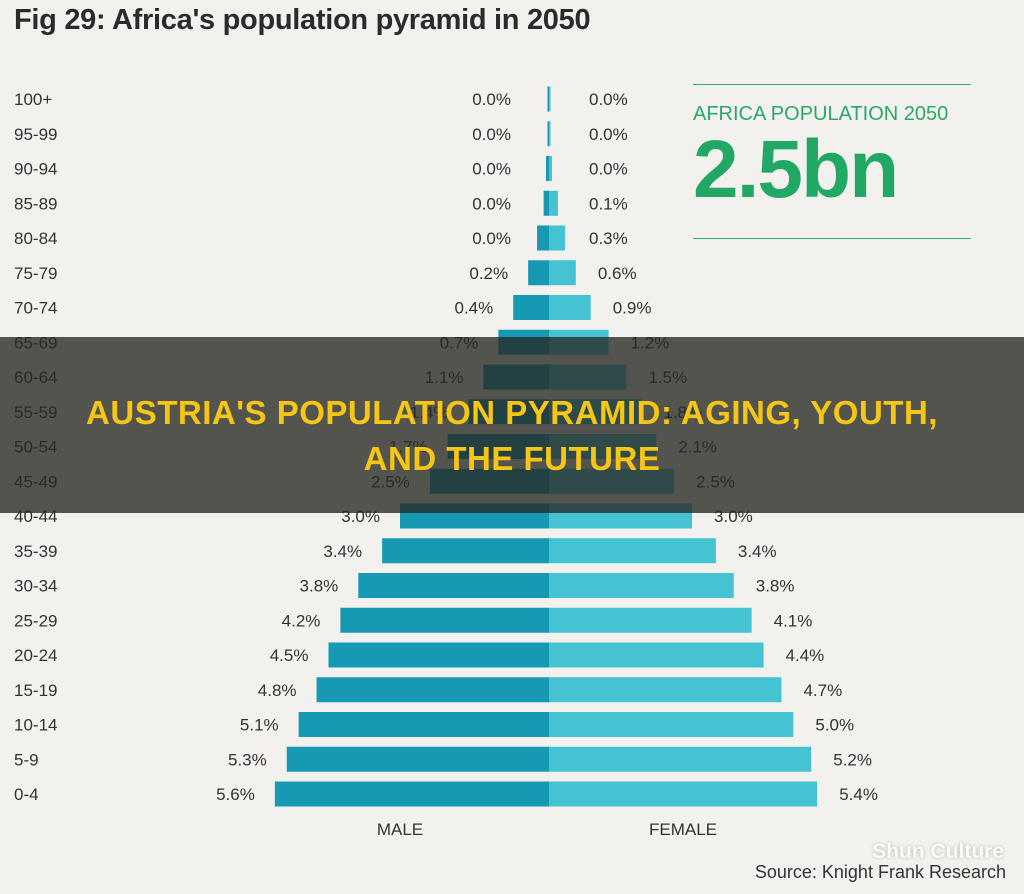  I want to click on female-value-80-84: 0.3%, so click(608, 238).